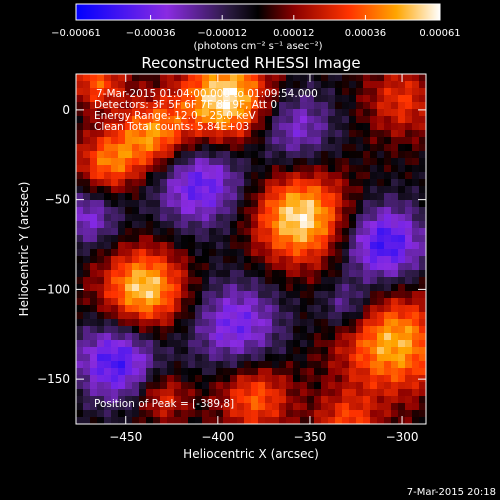  Describe the element at coordinates (439, 33) in the screenshot. I see `colorbar-tick-label: 0.00061` at that location.